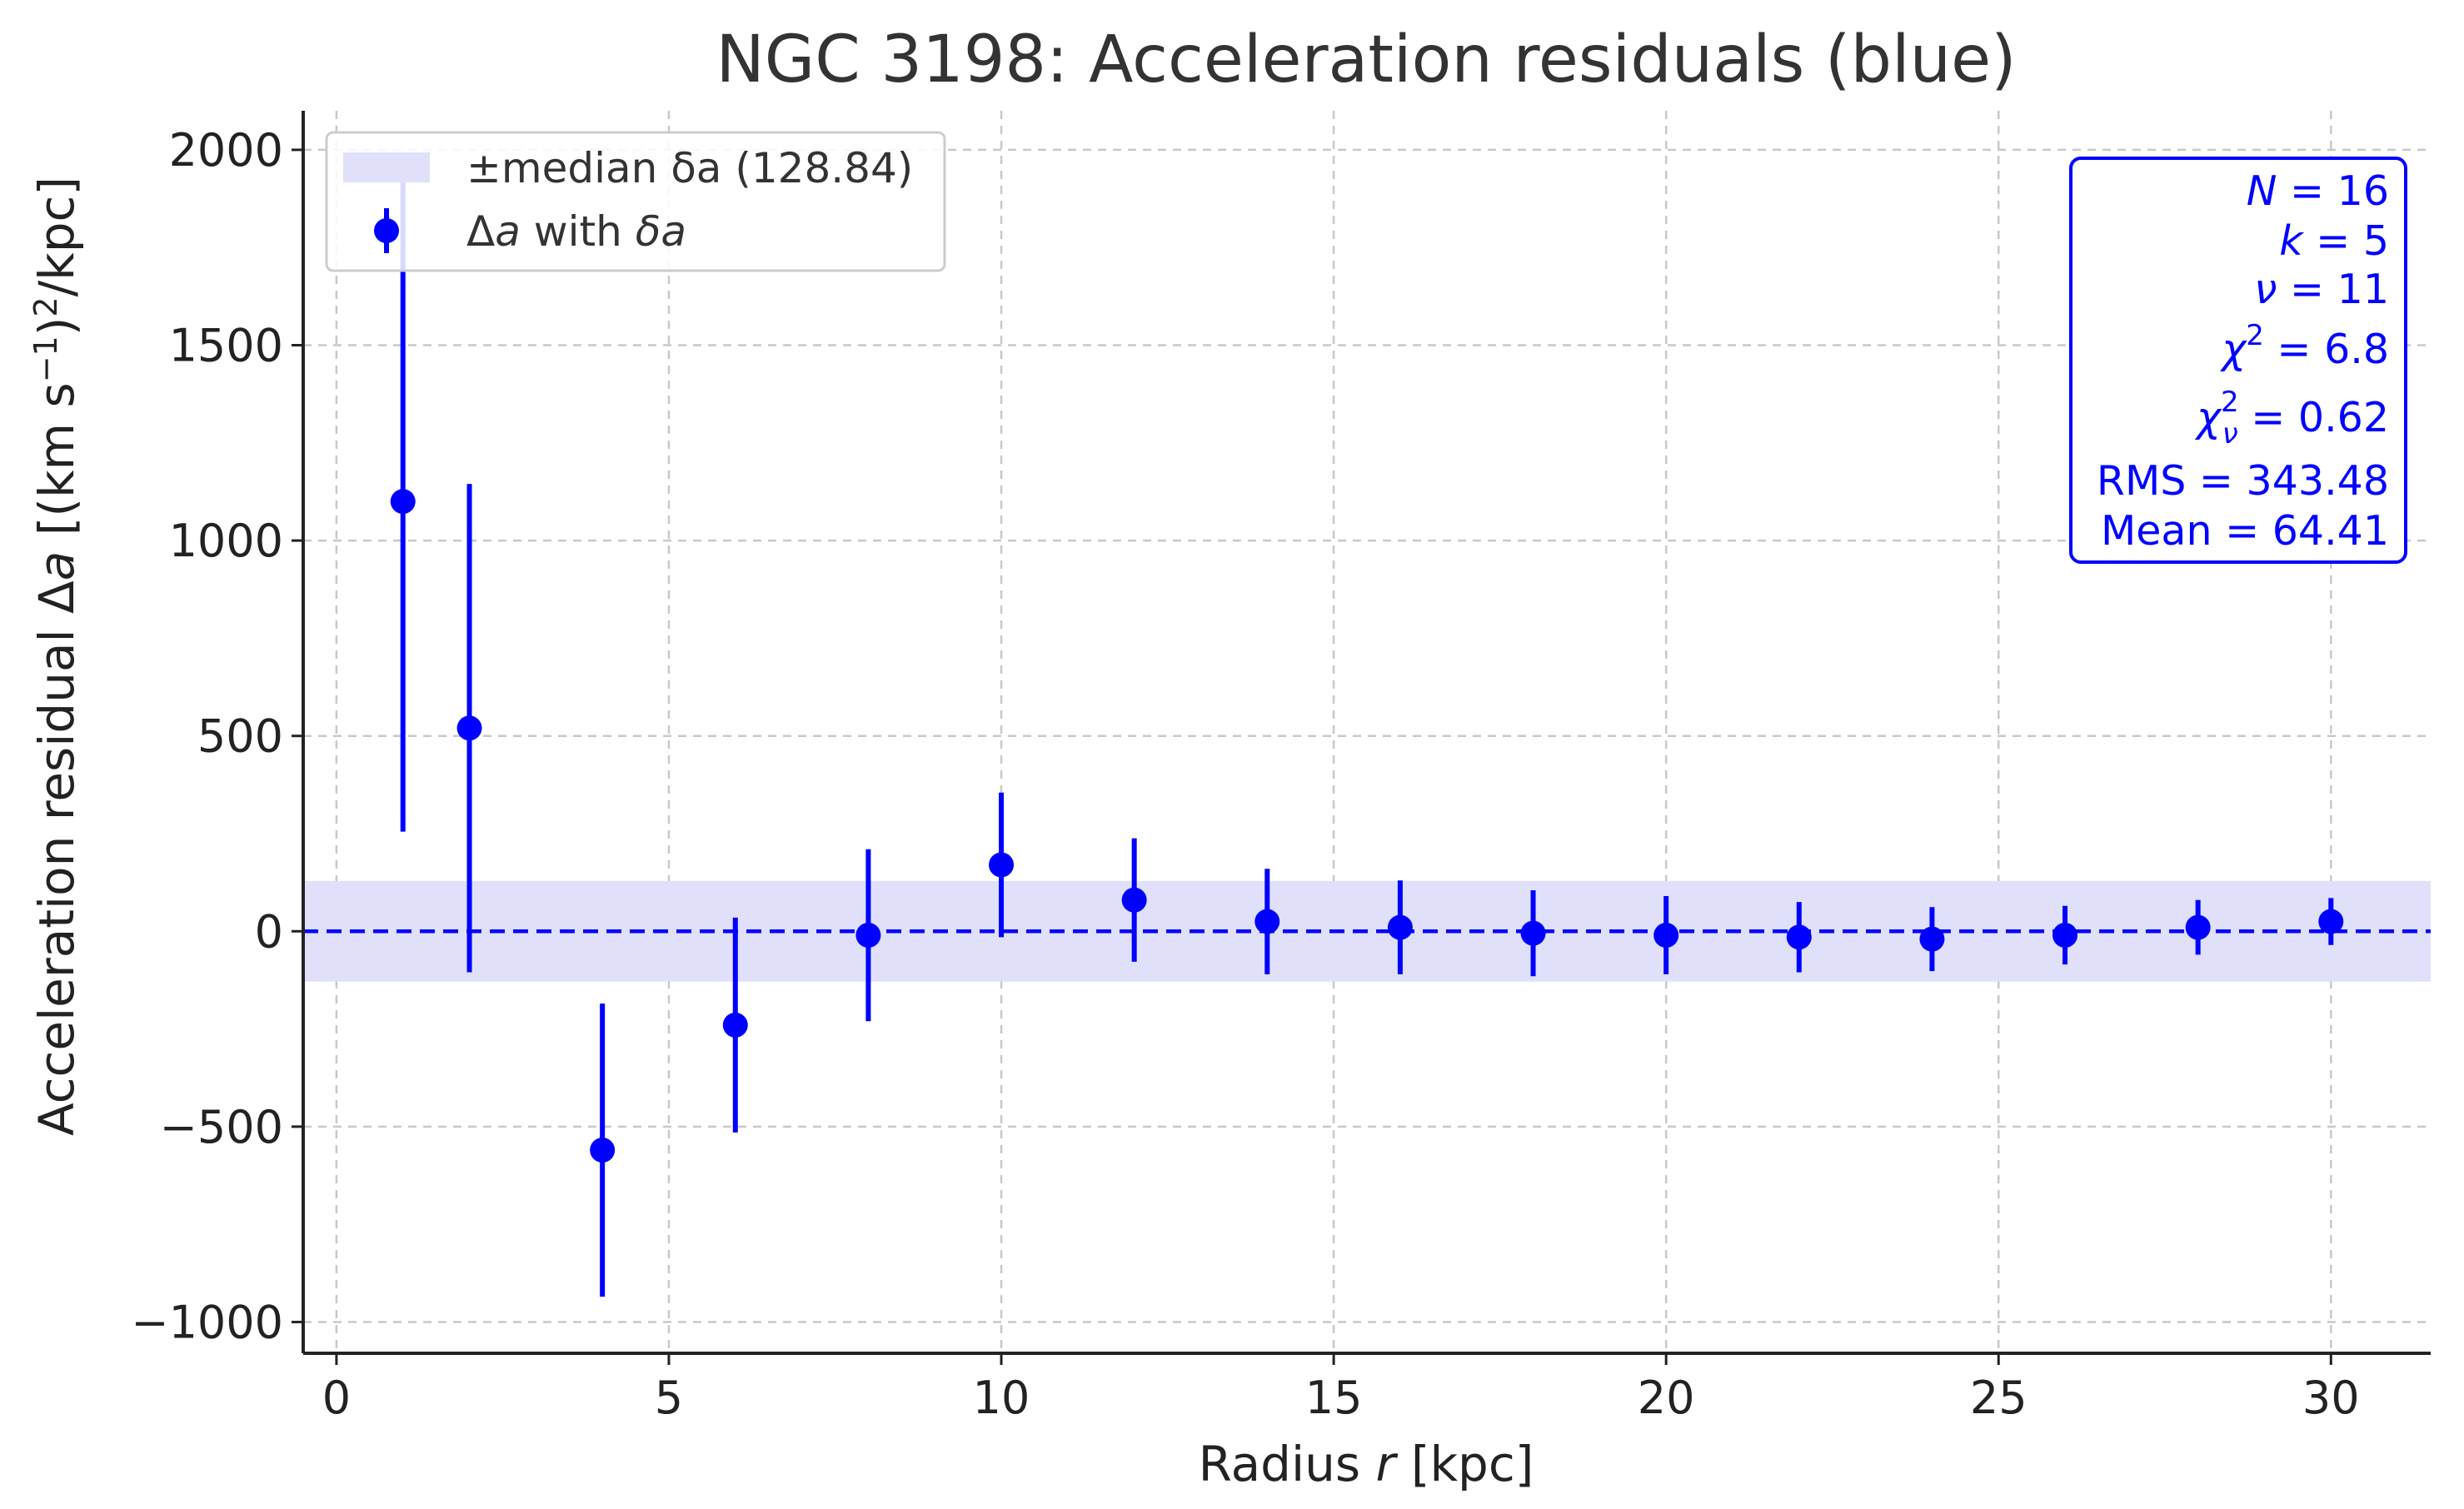 Image resolution: width=2464 pixels, height=1509 pixels. What do you see at coordinates (56, 566) in the screenshot?
I see `y-axis-title-var: a` at bounding box center [56, 566].